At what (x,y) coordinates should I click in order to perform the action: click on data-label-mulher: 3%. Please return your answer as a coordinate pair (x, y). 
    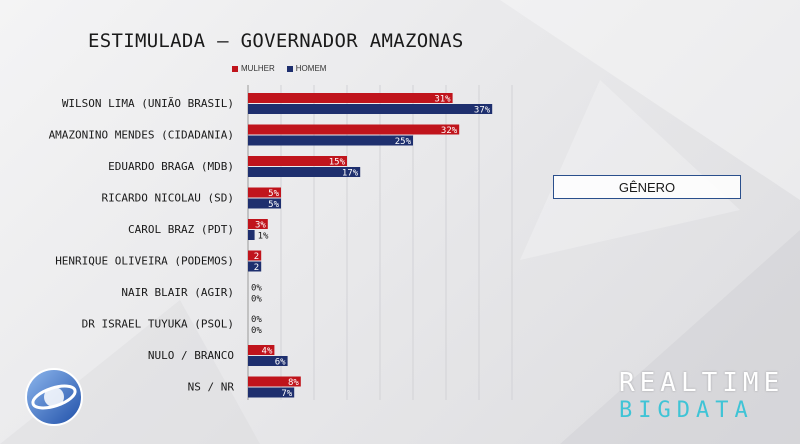
    Looking at the image, I should click on (260, 226).